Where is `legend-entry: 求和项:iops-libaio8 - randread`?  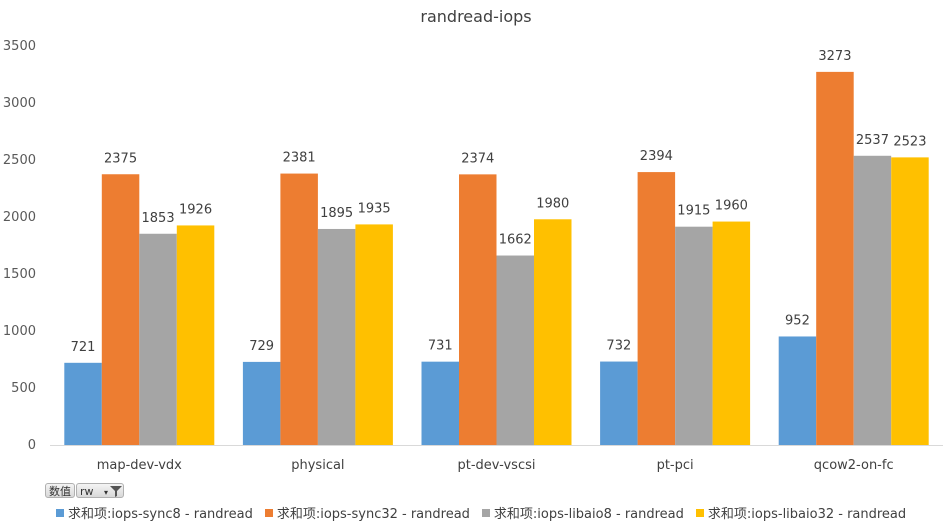
legend-entry: 求和项:iops-libaio8 - randread is located at coordinates (582, 512).